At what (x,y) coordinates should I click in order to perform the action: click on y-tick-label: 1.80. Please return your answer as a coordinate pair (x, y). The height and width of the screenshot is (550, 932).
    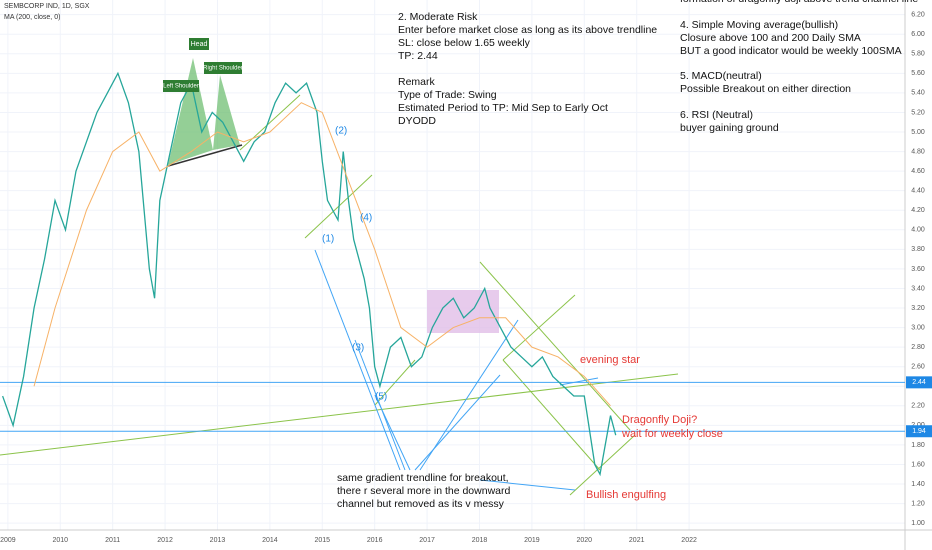
    Looking at the image, I should click on (918, 445).